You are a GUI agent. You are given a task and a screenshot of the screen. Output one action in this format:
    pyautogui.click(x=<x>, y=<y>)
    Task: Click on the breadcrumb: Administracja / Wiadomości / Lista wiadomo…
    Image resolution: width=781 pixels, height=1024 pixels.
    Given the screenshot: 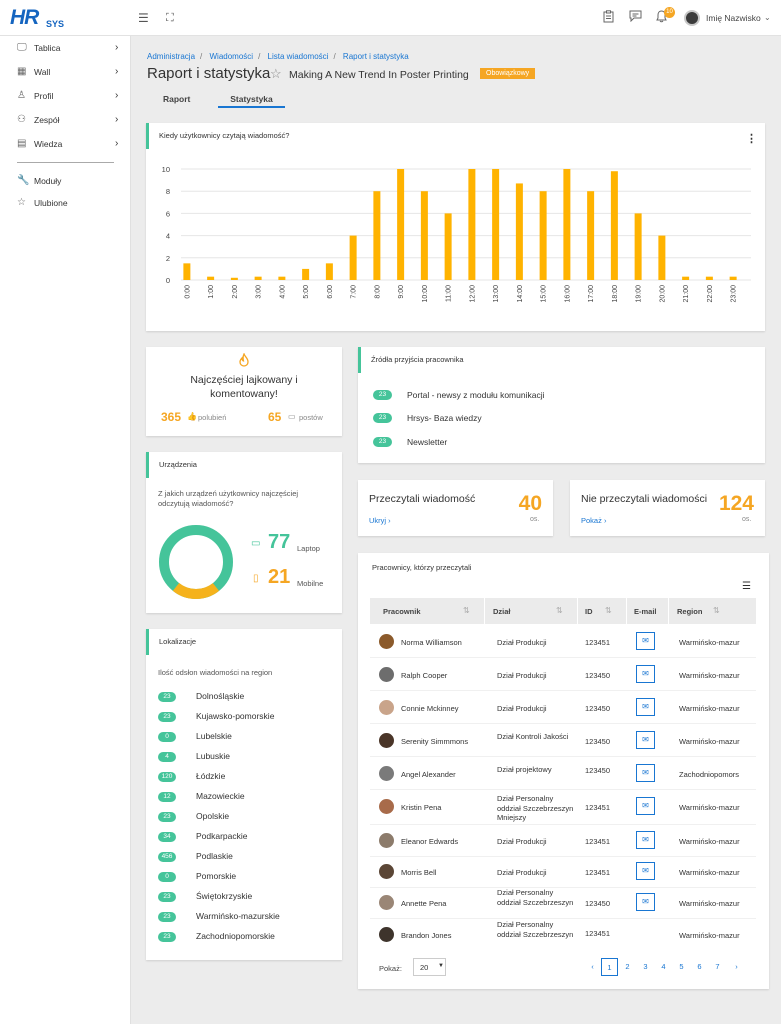 What is the action you would take?
    pyautogui.click(x=278, y=56)
    